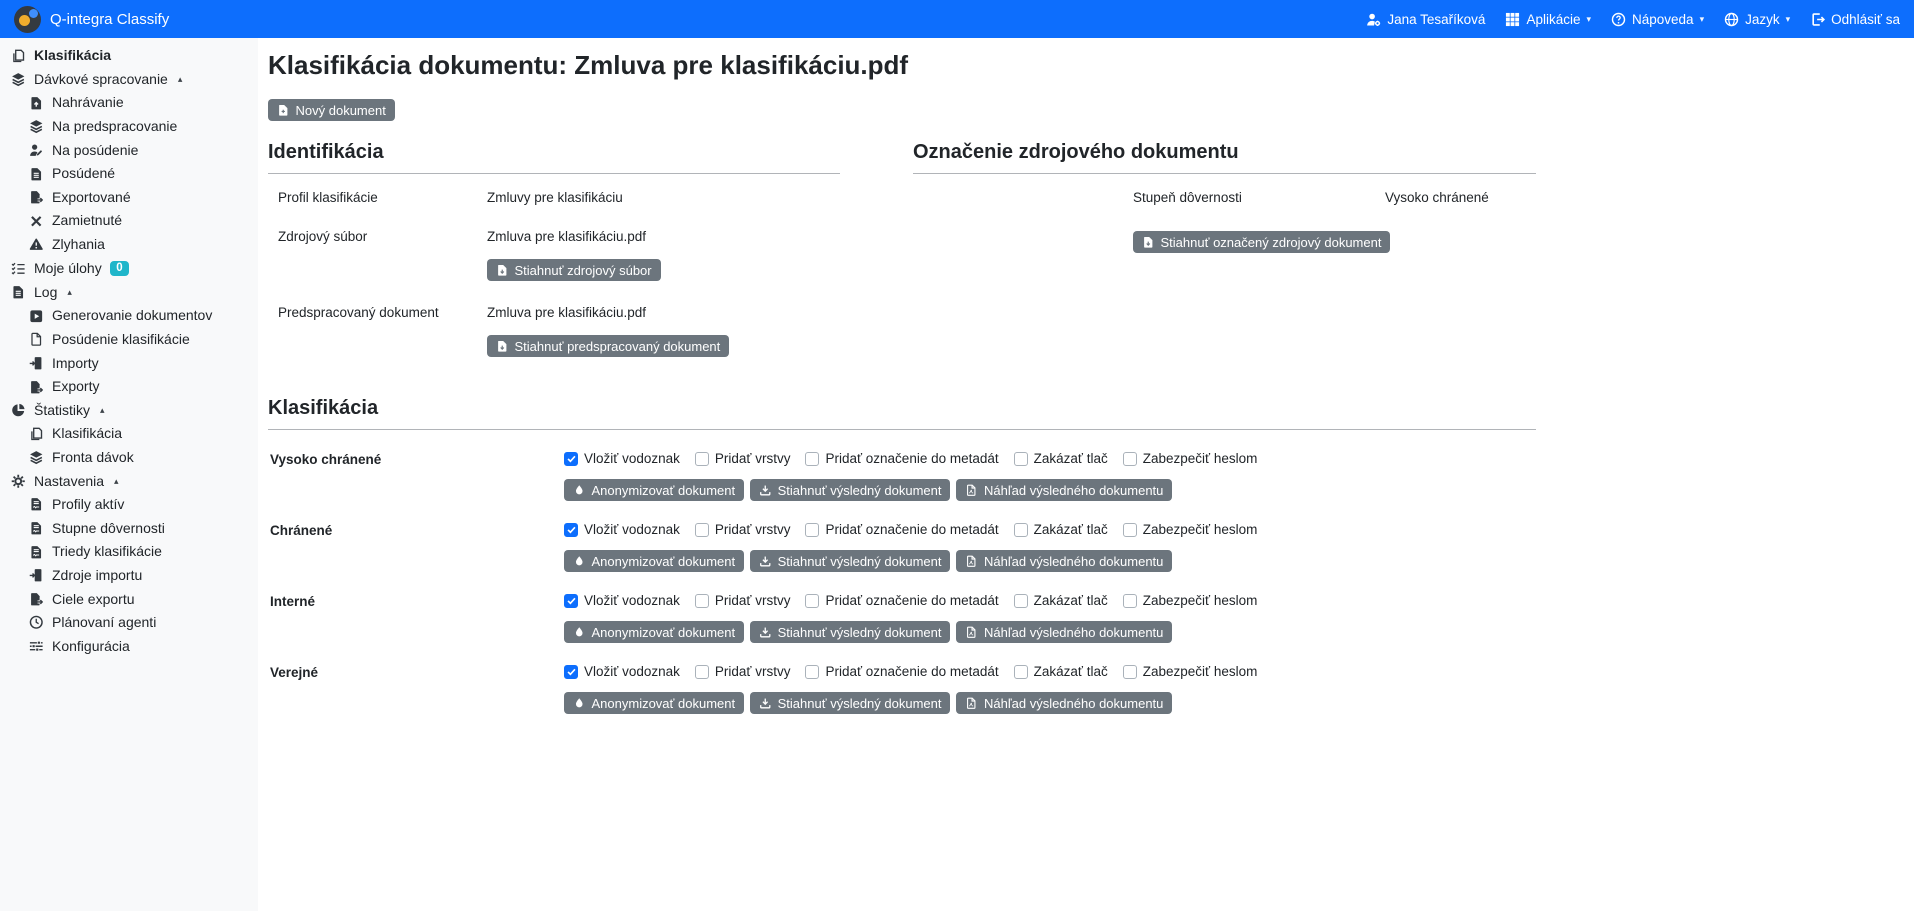 The width and height of the screenshot is (1914, 911). What do you see at coordinates (1512, 19) in the screenshot?
I see `grid-icon` at bounding box center [1512, 19].